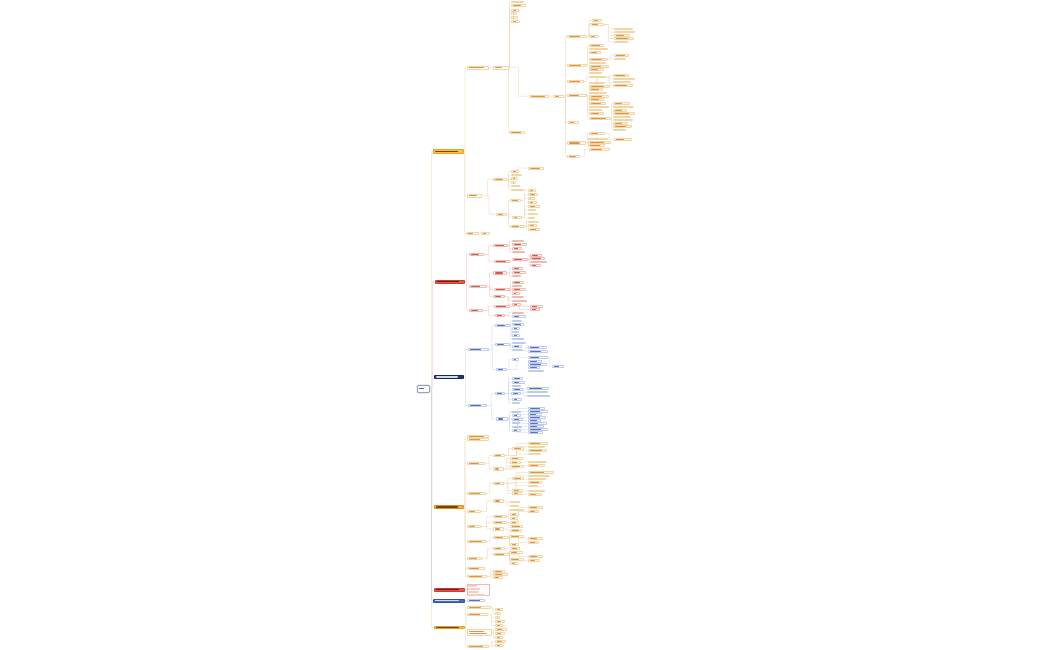  What do you see at coordinates (474, 589) in the screenshot?
I see `node-e2` at bounding box center [474, 589].